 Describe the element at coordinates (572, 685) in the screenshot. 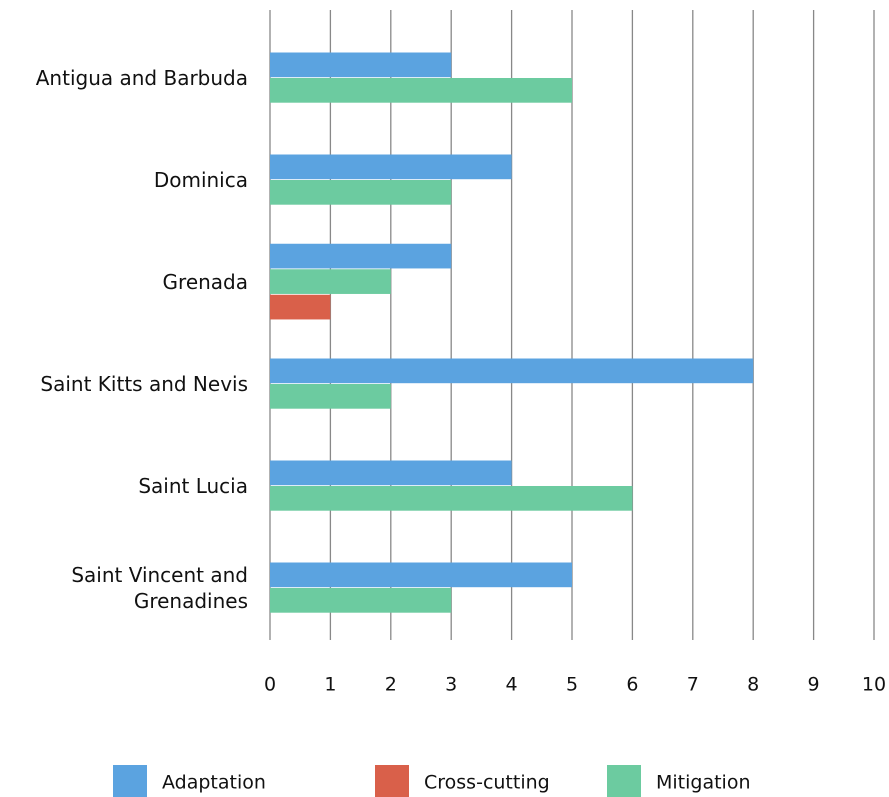

I see `x-tick-label: 5` at that location.